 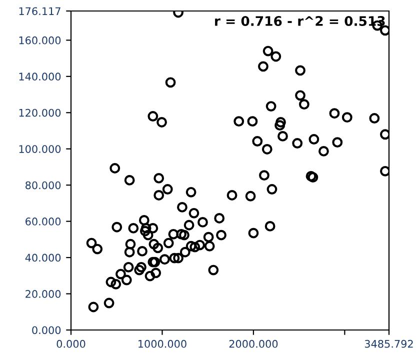 I want to click on x-tick-label: 2000.000, so click(x=253, y=344).